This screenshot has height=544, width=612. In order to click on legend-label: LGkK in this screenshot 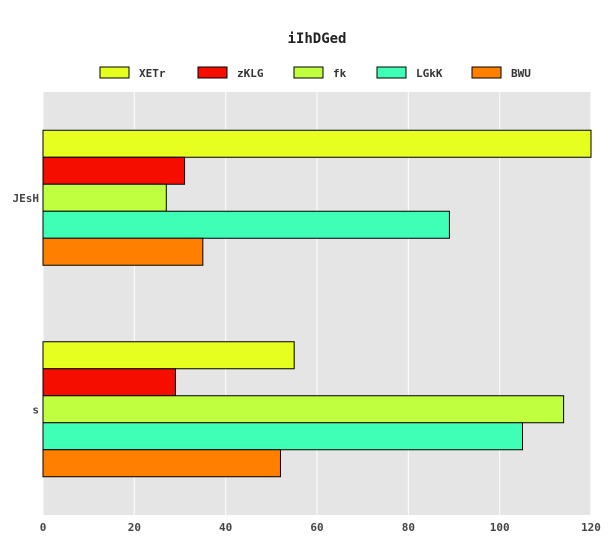, I will do `click(429, 73)`.